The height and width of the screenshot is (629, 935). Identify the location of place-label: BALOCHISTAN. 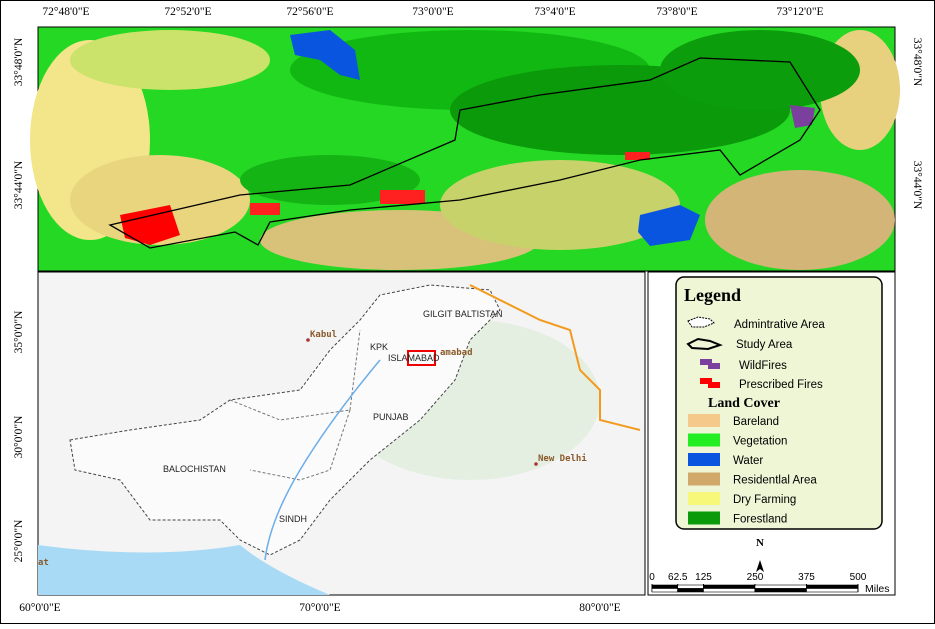
(194, 469).